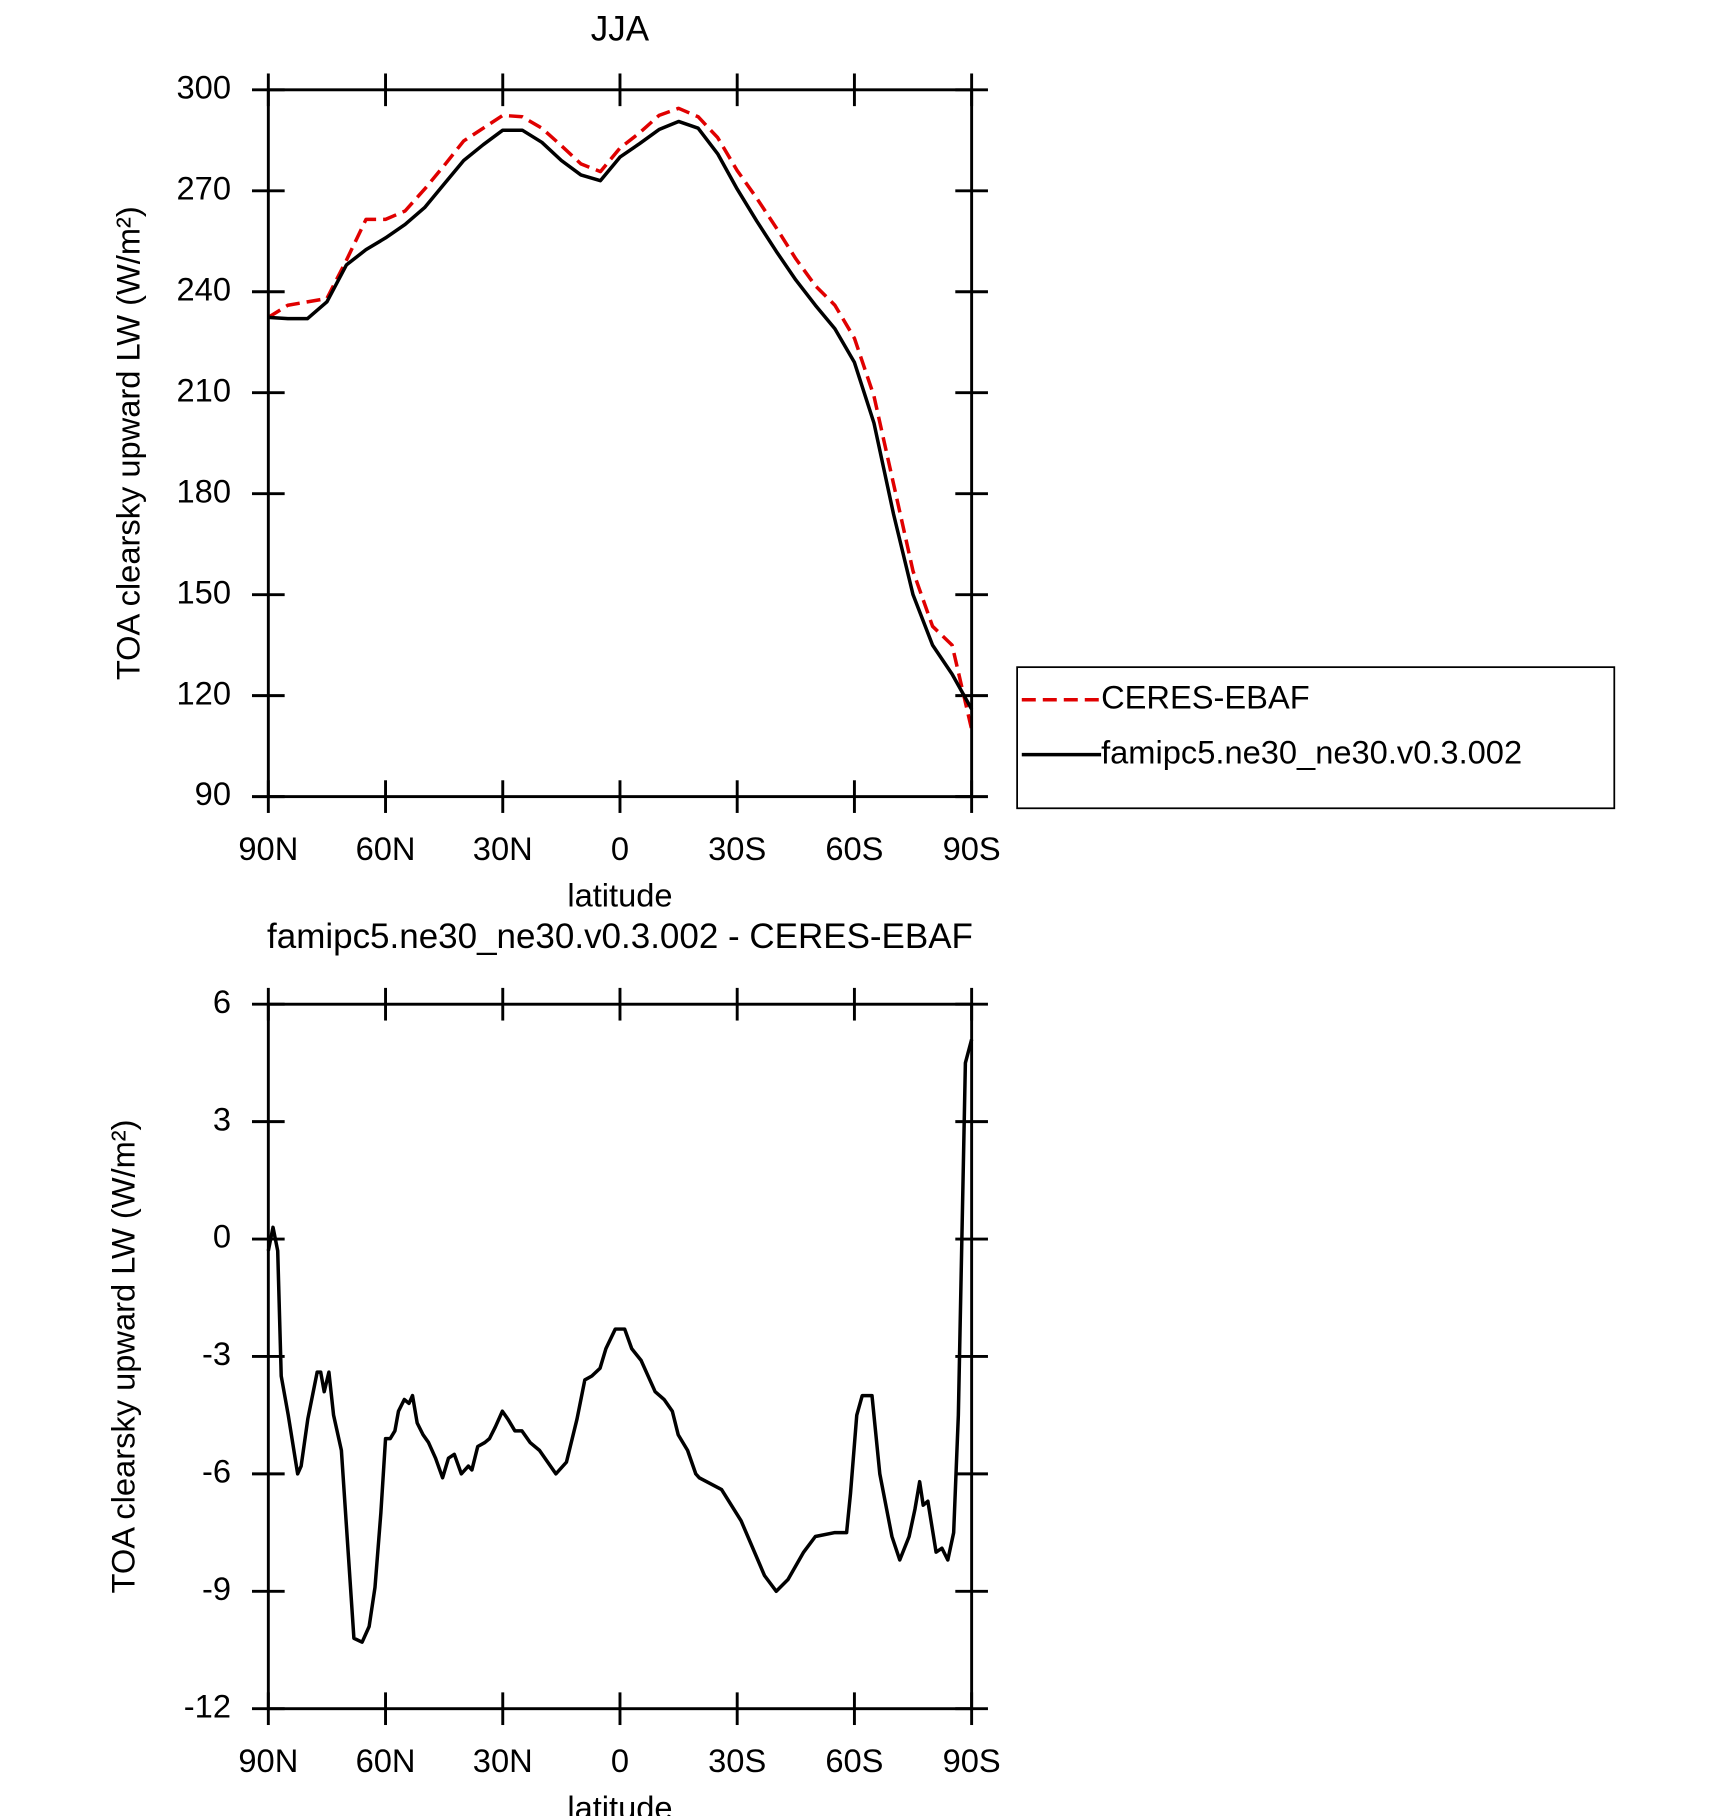  Describe the element at coordinates (204, 591) in the screenshot. I see `y-tick-label: 150` at that location.